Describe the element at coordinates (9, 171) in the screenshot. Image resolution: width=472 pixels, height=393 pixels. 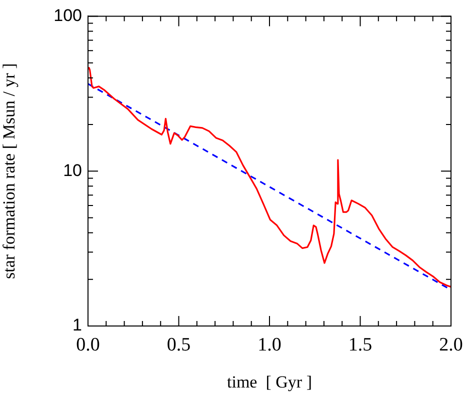
I see `y-axis-title: star formation rate [ Msun / yr ]` at that location.